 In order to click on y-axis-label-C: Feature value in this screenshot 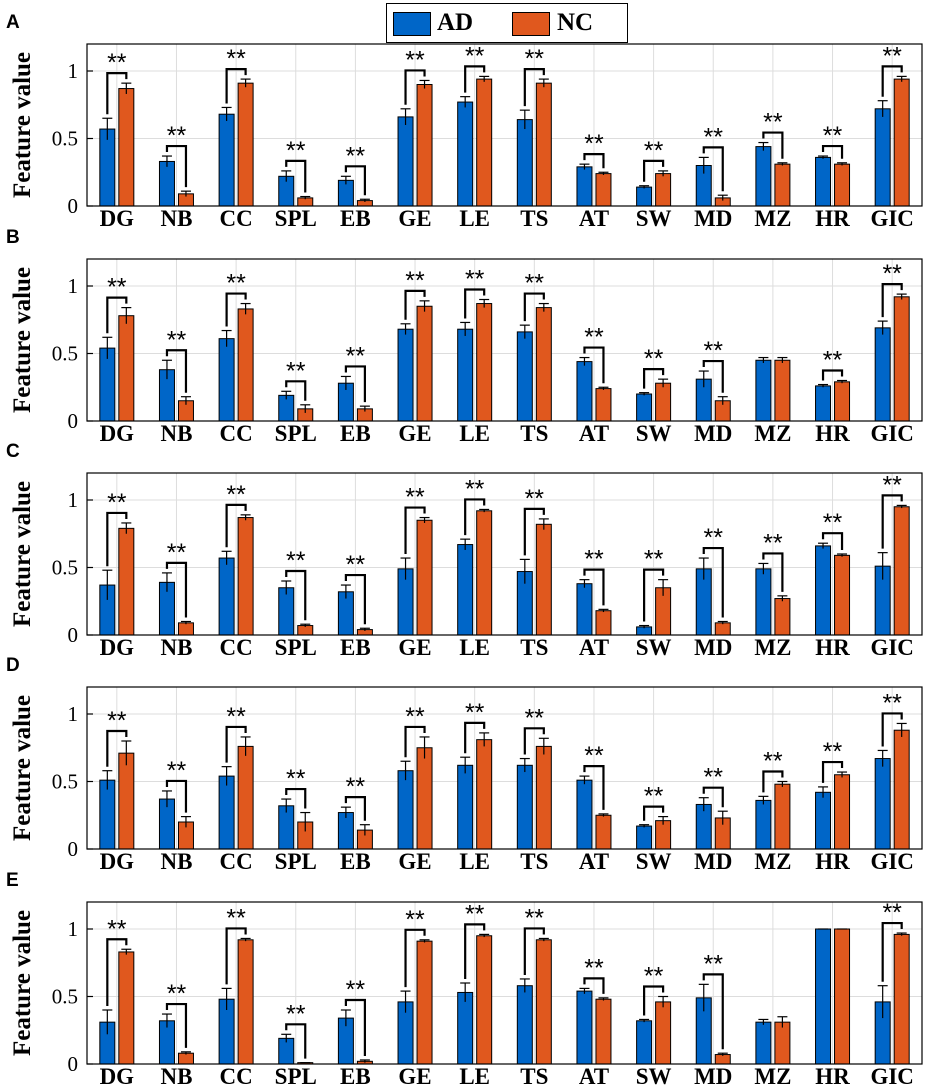, I will do `click(22, 554)`.